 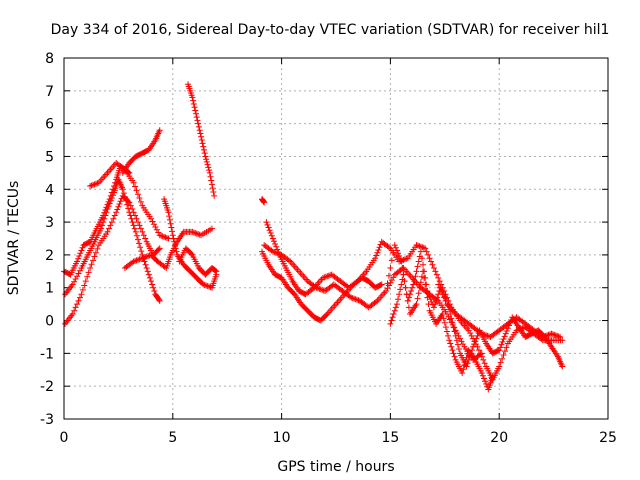 What do you see at coordinates (263, 201) in the screenshot?
I see `series-pass-j` at bounding box center [263, 201].